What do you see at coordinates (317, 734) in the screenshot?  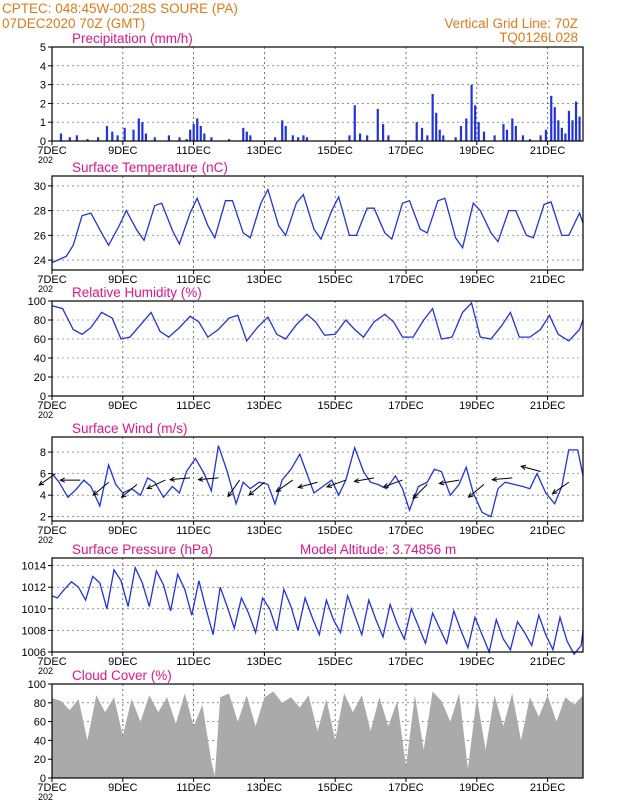 I see `cloud-cover-area` at bounding box center [317, 734].